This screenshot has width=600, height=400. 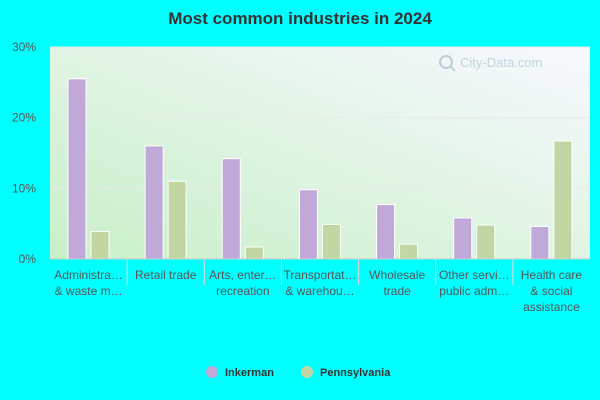 What do you see at coordinates (24, 118) in the screenshot?
I see `y-tick-label: 20%` at bounding box center [24, 118].